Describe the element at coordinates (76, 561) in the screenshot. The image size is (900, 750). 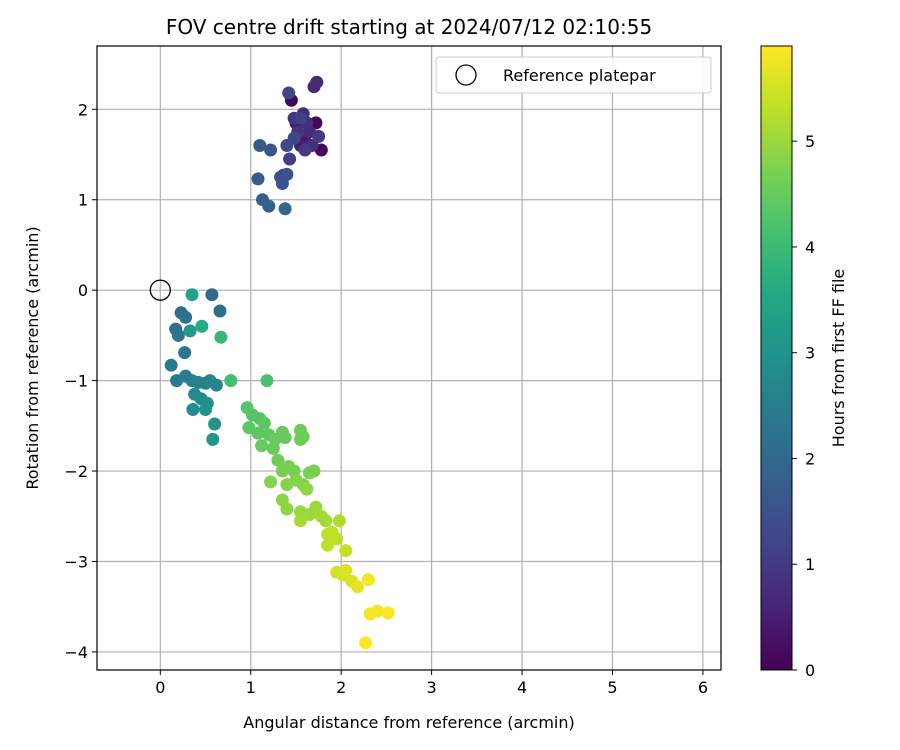
I see `y-tick-label: −3` at that location.